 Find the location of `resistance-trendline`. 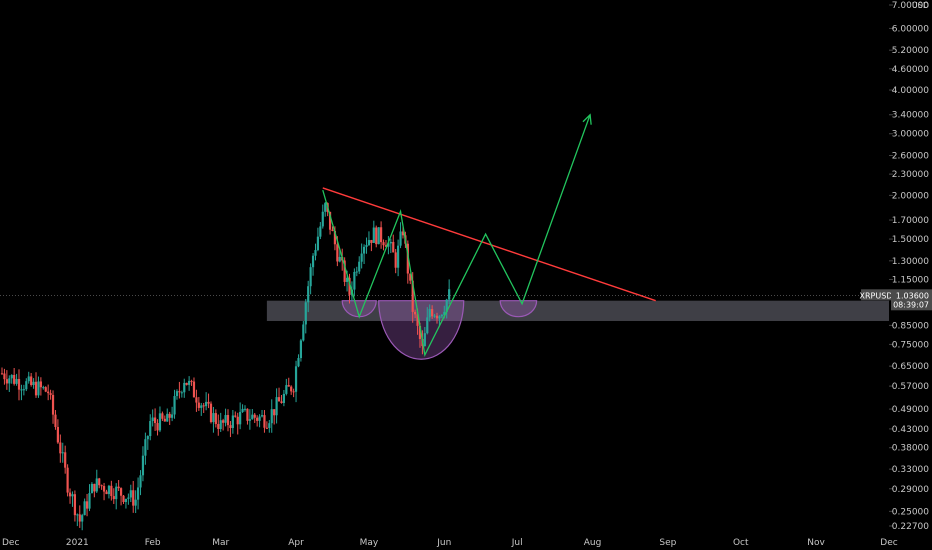

resistance-trendline is located at coordinates (489, 244).